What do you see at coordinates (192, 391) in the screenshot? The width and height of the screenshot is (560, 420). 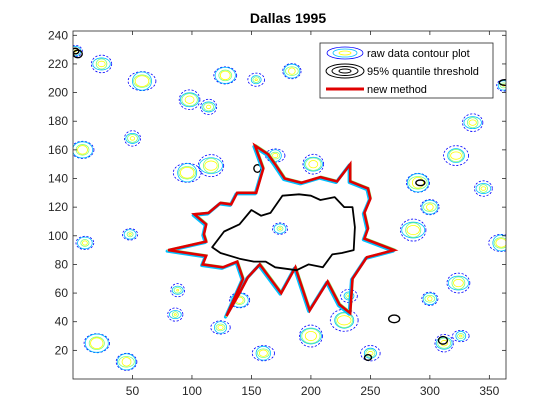 I see `x-tick-label: 100` at bounding box center [192, 391].